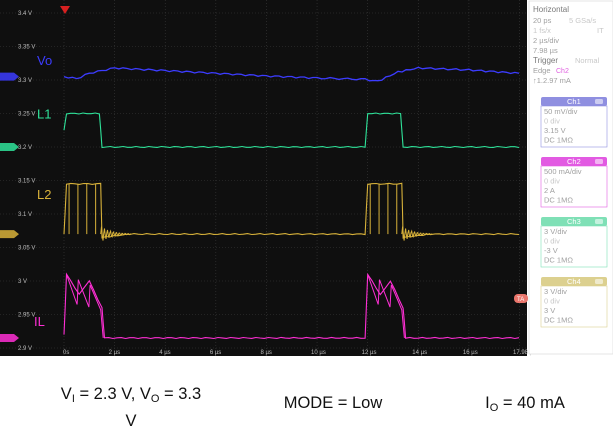 This screenshot has height=444, width=613. Describe the element at coordinates (551, 250) in the screenshot. I see `channel-setting: -3 V` at that location.